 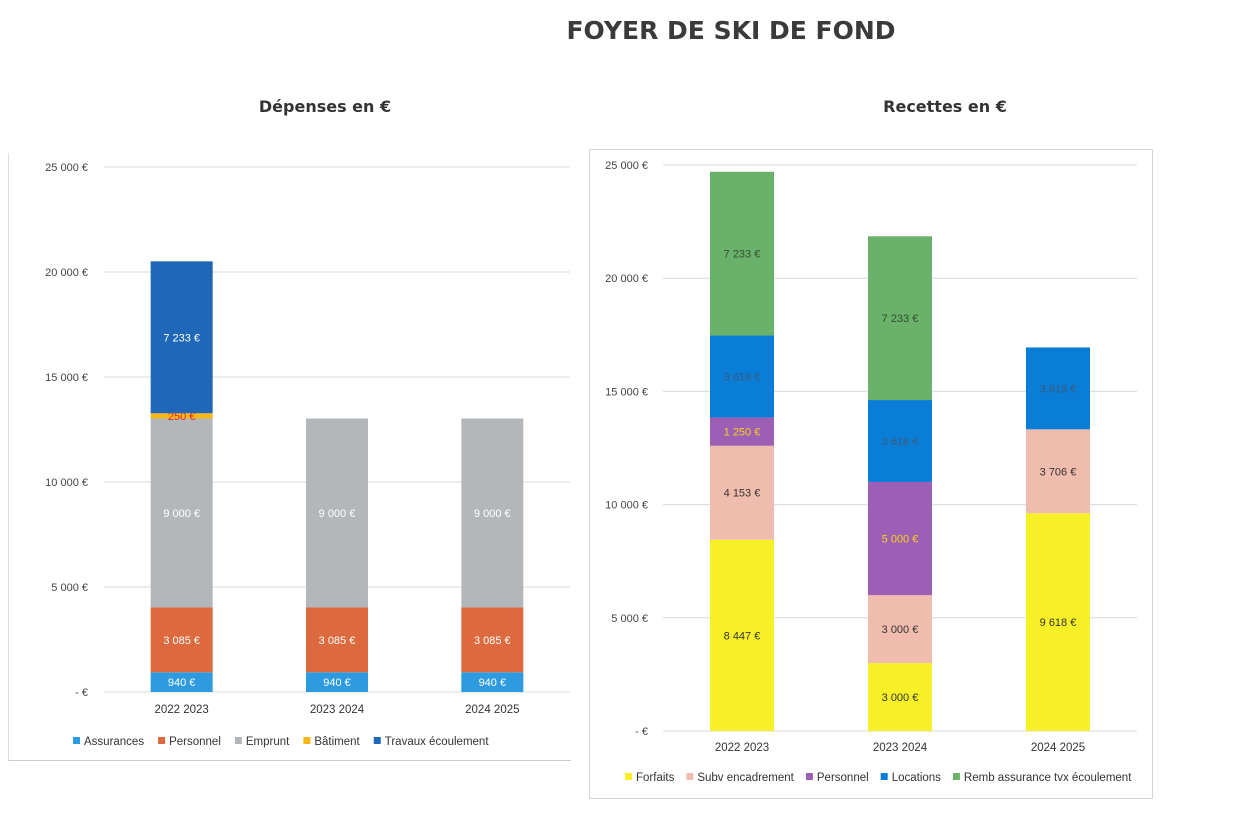 I want to click on legend-item: Remb assurance tvx écoulement, so click(x=1042, y=778).